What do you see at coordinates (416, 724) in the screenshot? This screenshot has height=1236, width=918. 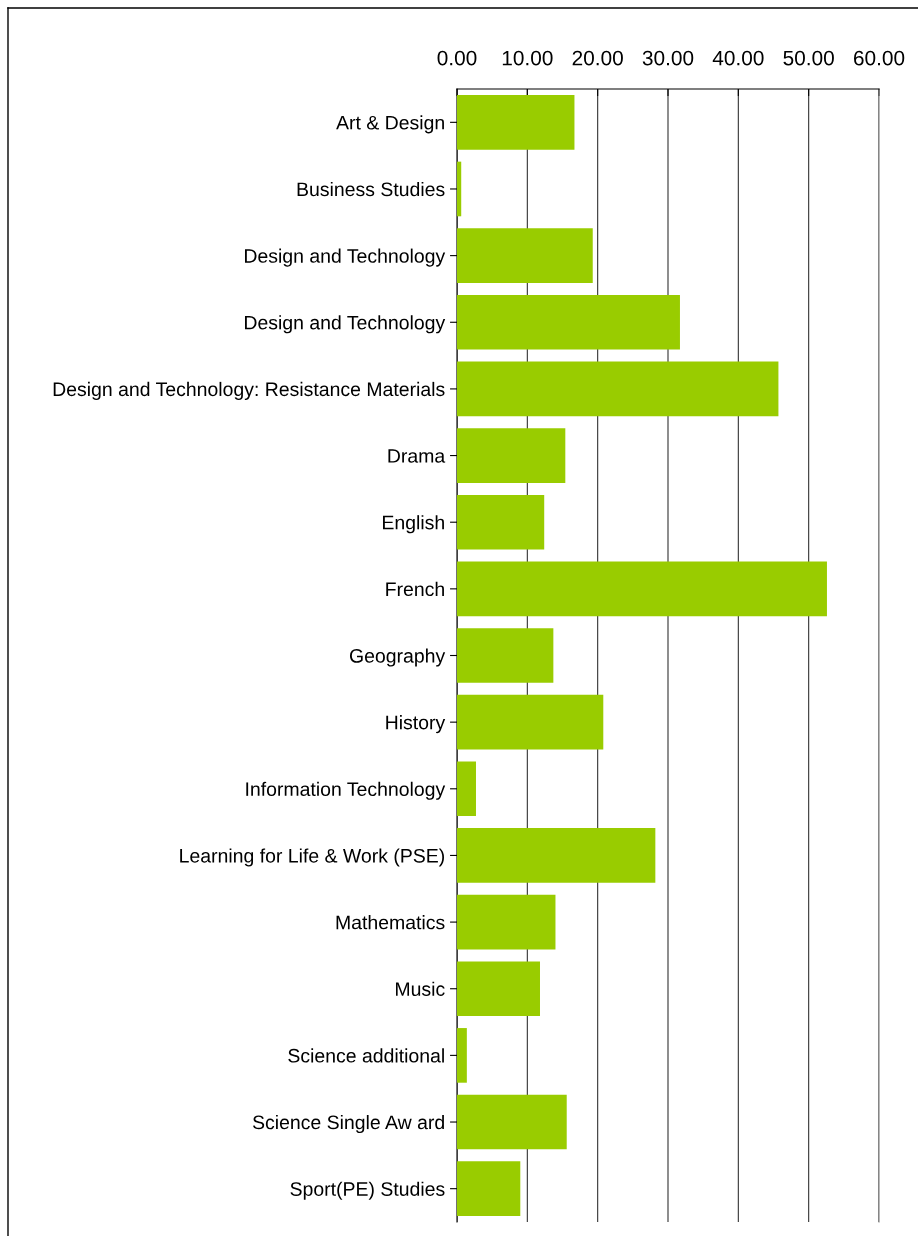 I see `y-tick-label: History` at bounding box center [416, 724].